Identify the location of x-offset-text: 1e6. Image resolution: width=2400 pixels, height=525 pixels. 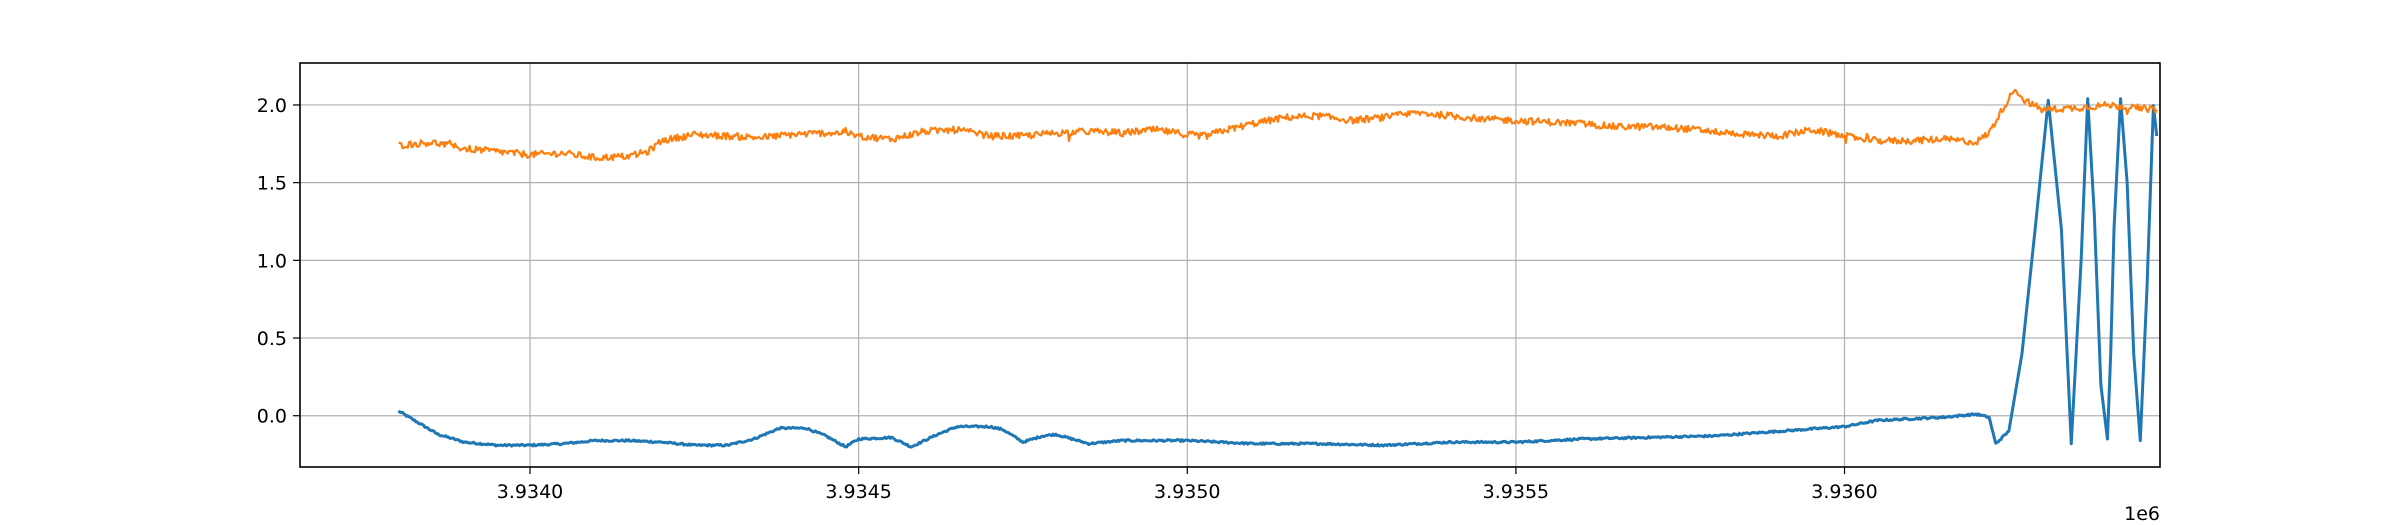
(2142, 514).